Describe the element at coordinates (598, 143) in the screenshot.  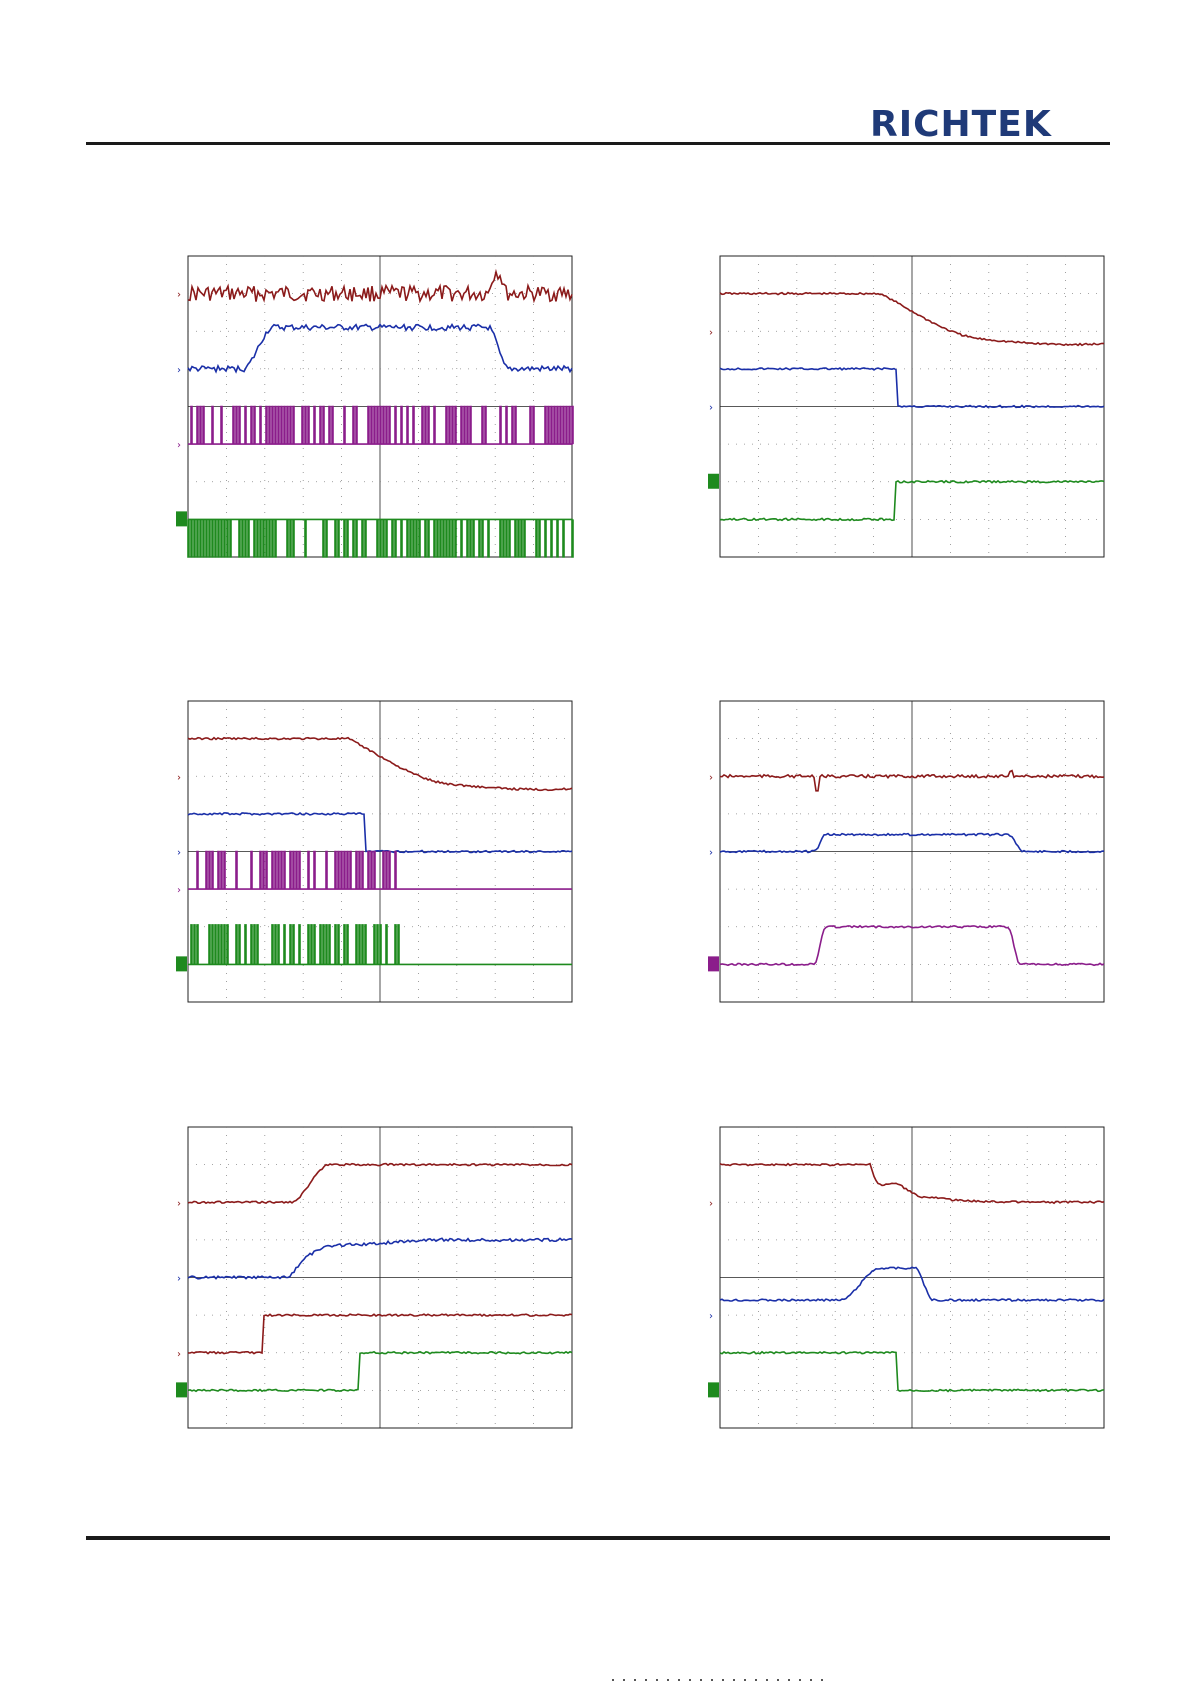
I see `header-rule` at that location.